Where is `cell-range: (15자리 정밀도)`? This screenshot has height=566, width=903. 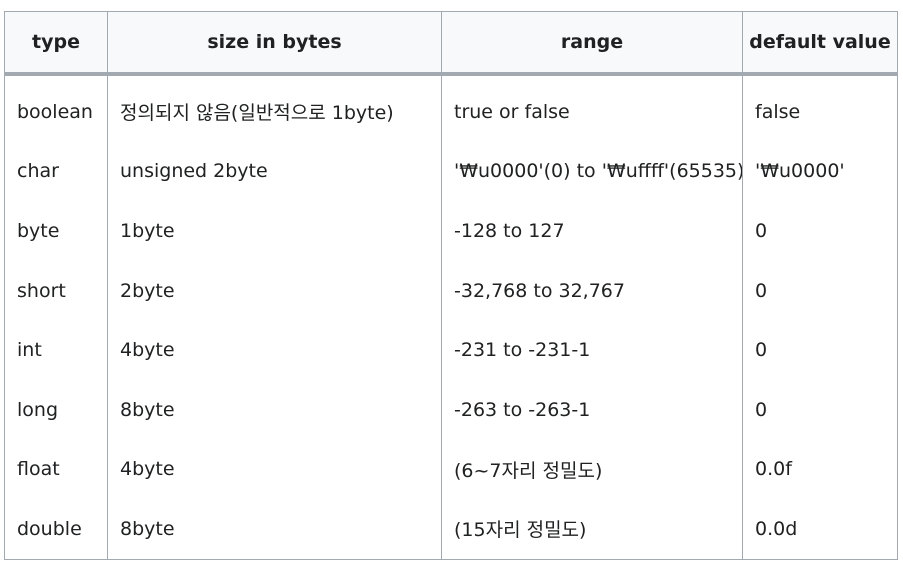
cell-range: (15자리 정밀도) is located at coordinates (592, 529).